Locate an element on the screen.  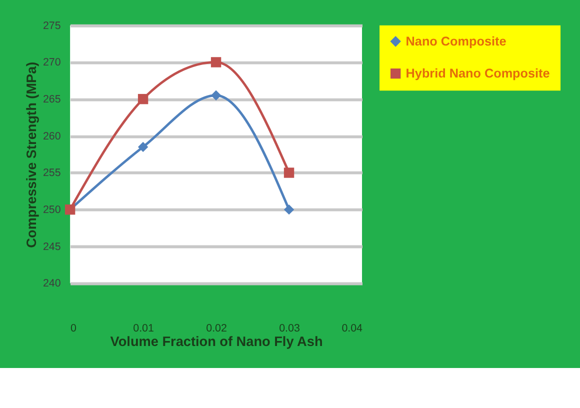
y-tick-label: 270 is located at coordinates (51, 62).